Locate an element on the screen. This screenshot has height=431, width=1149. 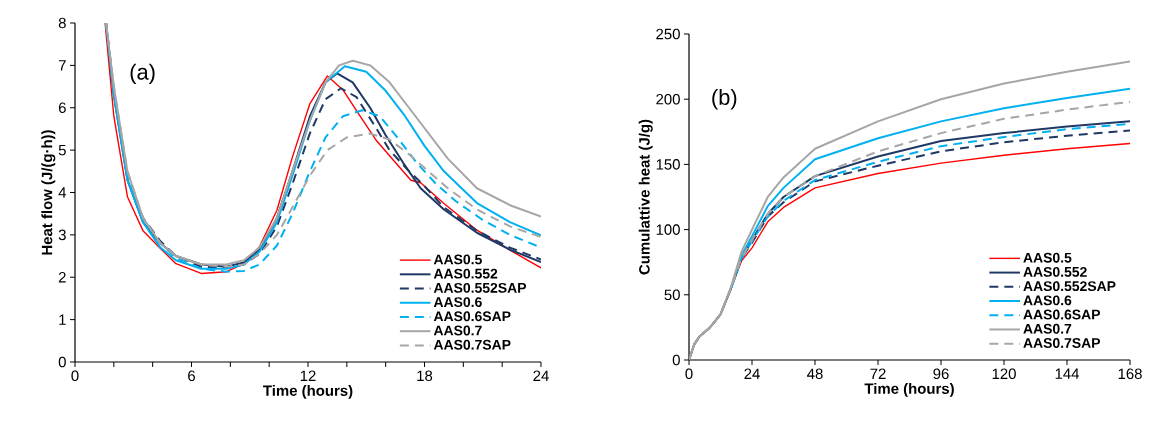
x-tick-label: 18 is located at coordinates (425, 376).